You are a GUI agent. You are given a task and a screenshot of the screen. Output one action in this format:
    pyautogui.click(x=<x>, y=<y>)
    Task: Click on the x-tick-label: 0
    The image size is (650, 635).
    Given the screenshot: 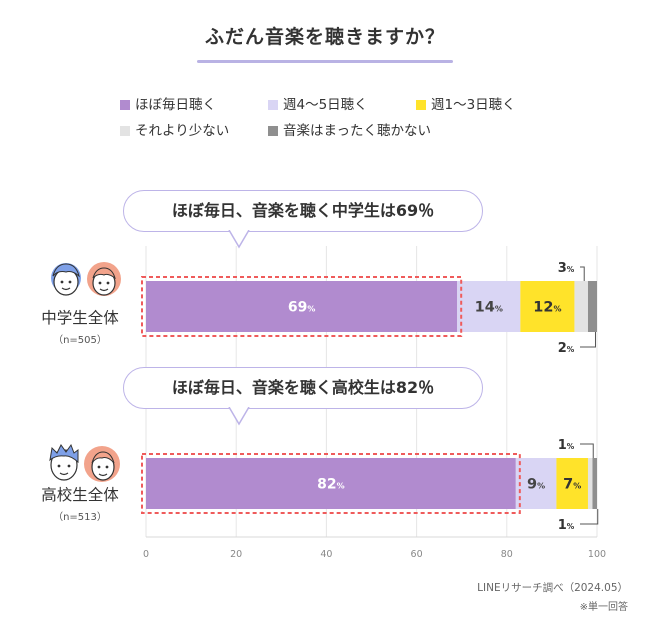 What is the action you would take?
    pyautogui.click(x=146, y=554)
    